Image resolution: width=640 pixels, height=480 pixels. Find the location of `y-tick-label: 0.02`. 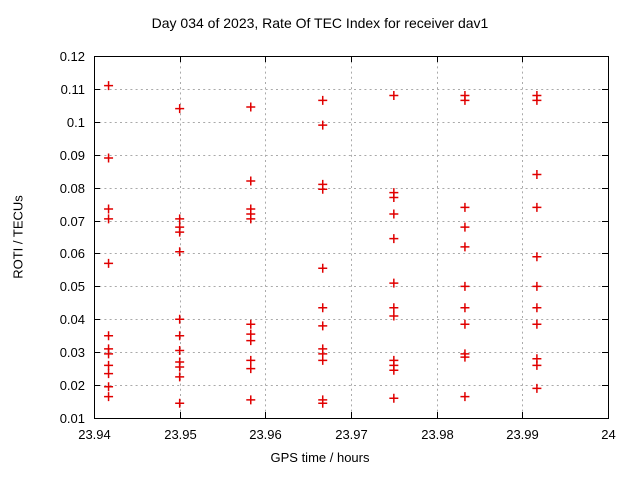

y-tick-label: 0.02 is located at coordinates (72, 385).